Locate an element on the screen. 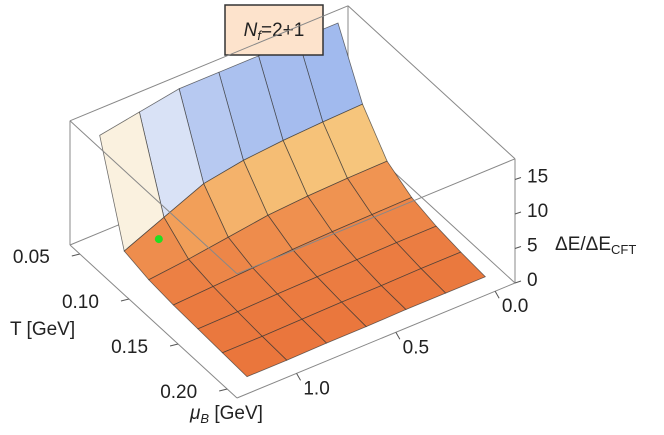  y-tick-label: 0.5 is located at coordinates (416, 347).